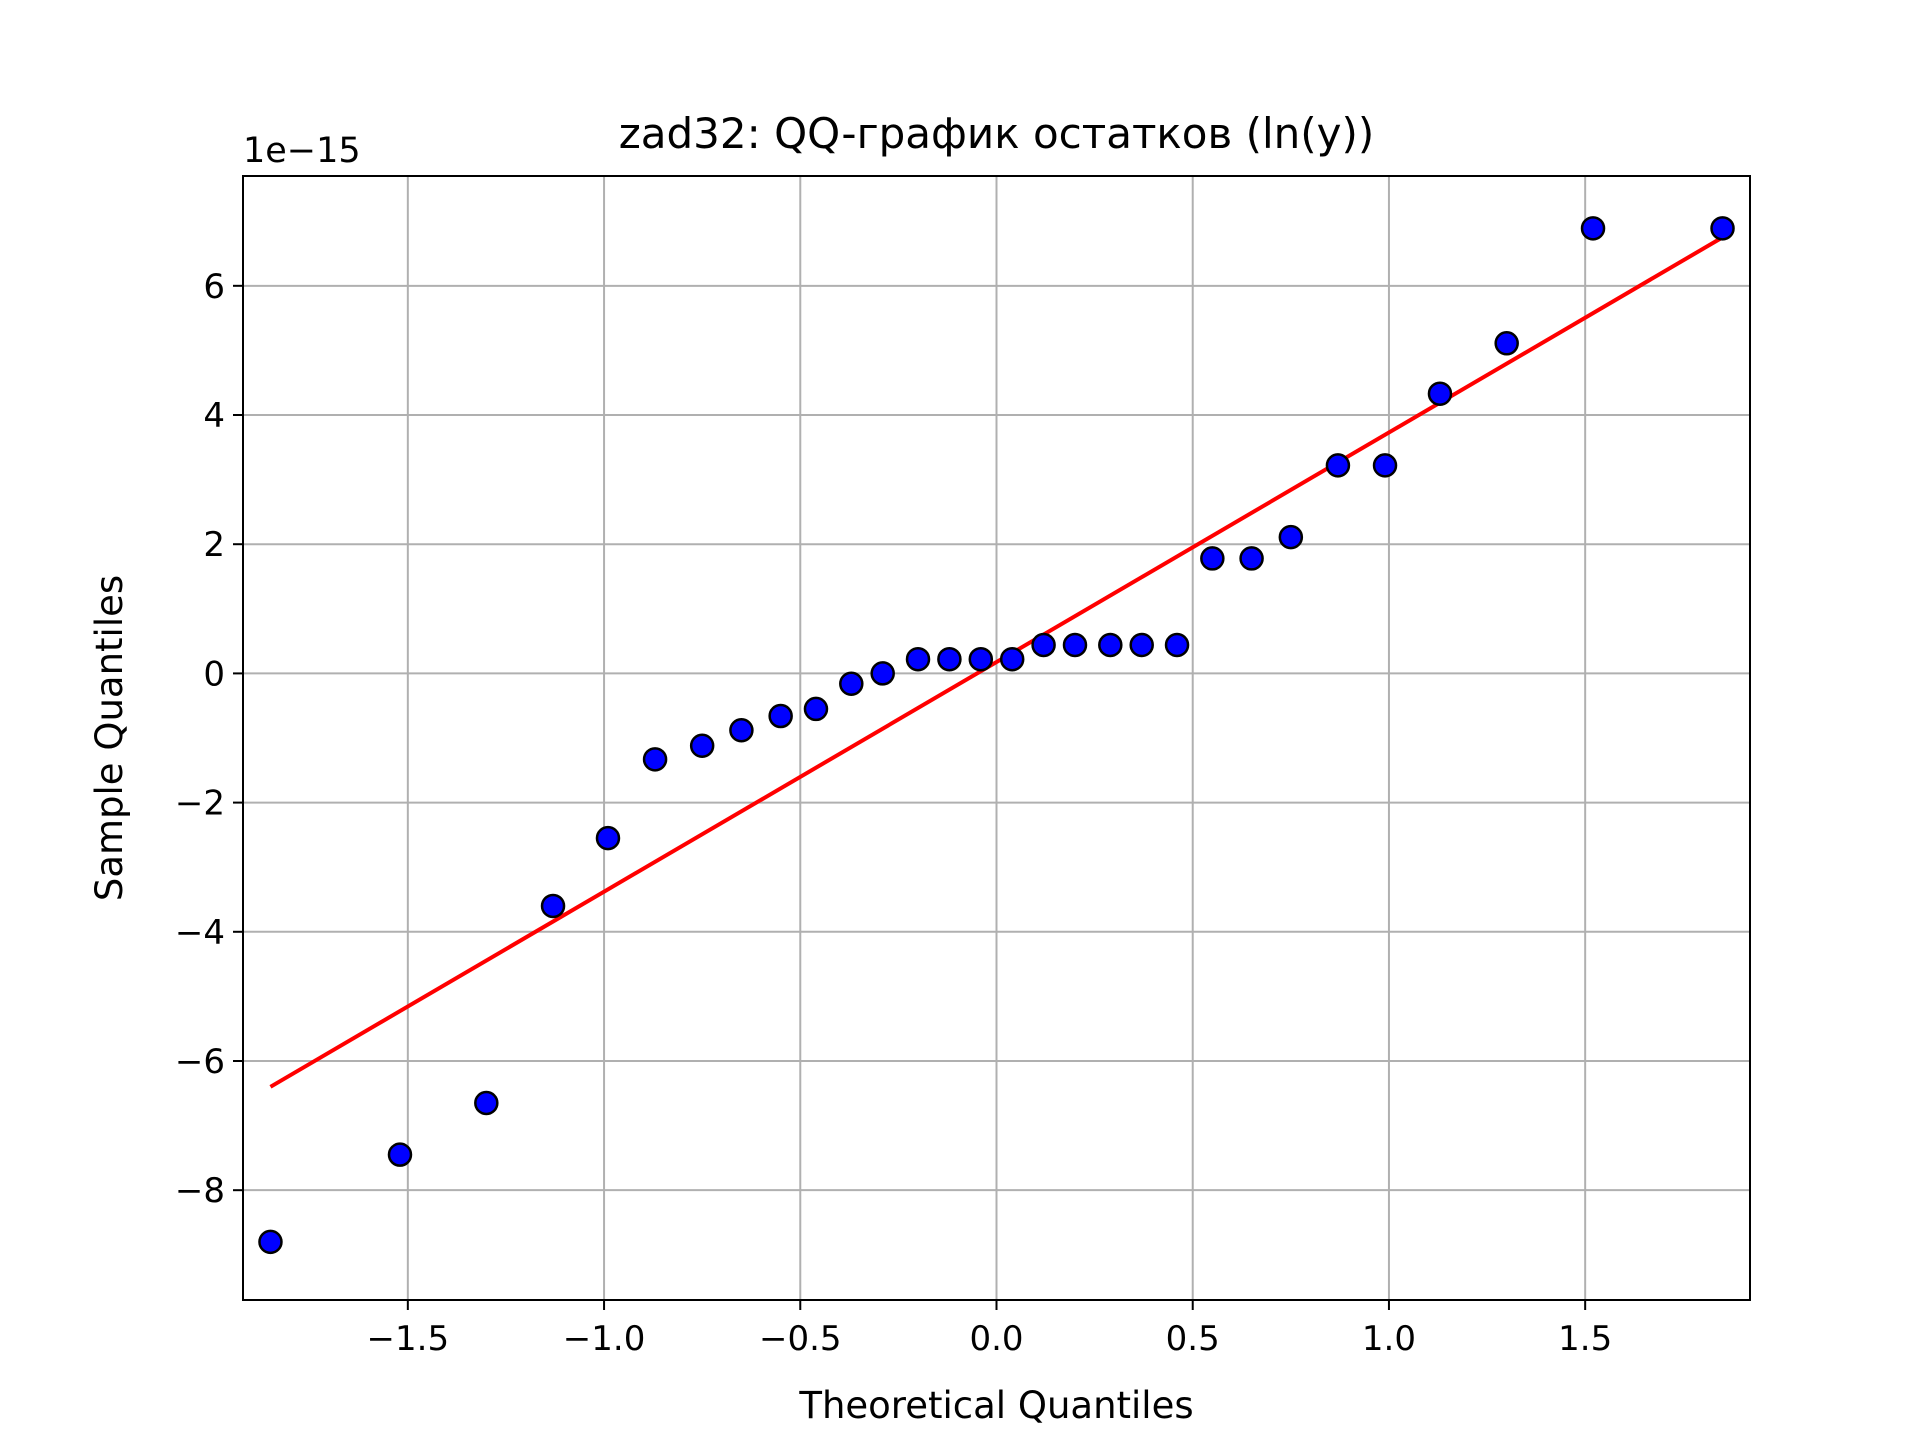 The width and height of the screenshot is (1920, 1440). Describe the element at coordinates (200, 1062) in the screenshot. I see `y-tick-label: −6` at that location.